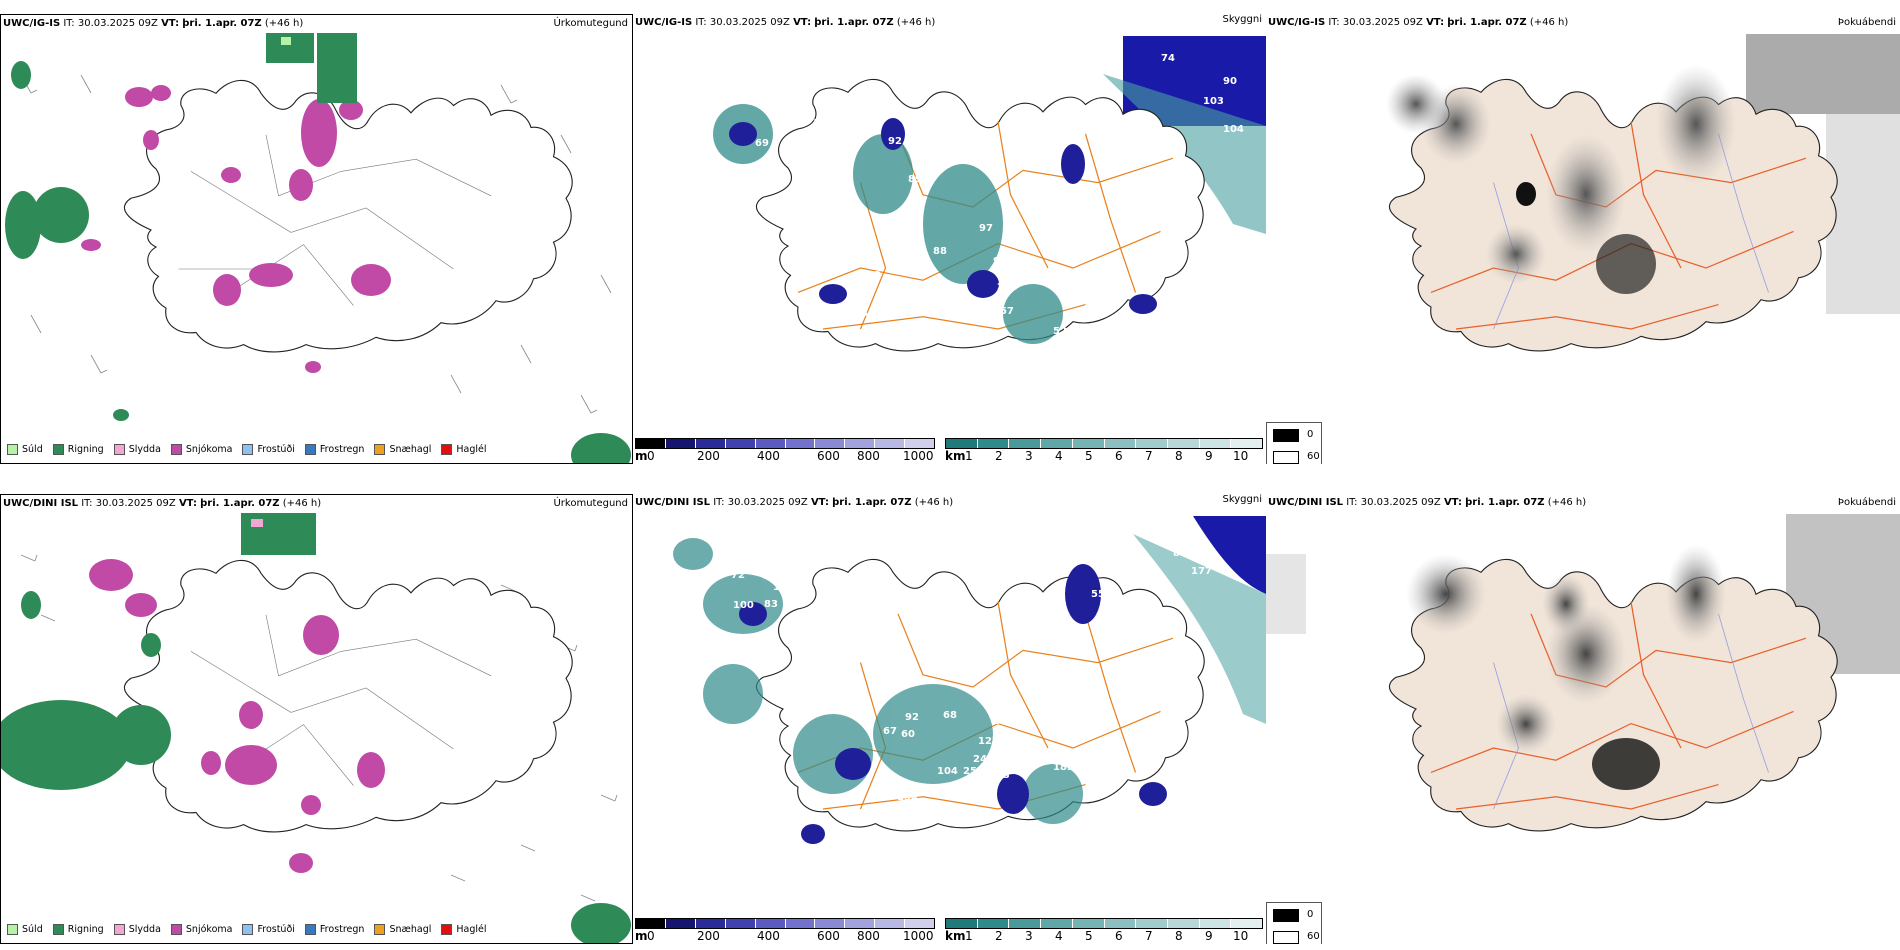  What do you see at coordinates (236, 229) in the screenshot?
I see `snow-areas` at bounding box center [236, 229].